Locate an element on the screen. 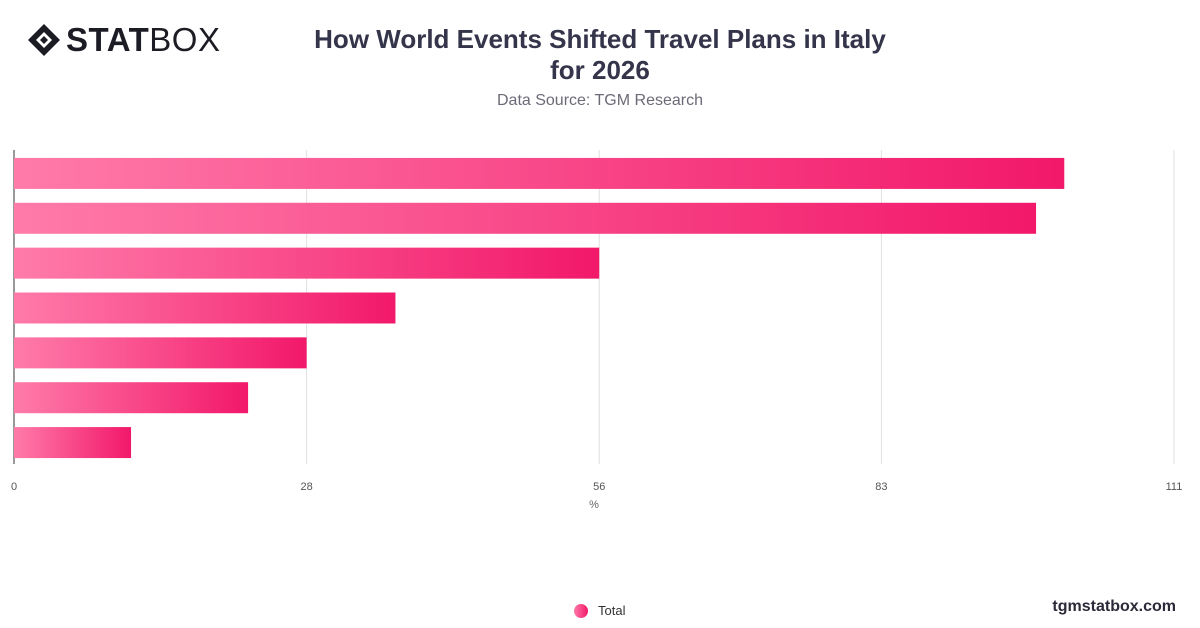  x-tick-label: 111 is located at coordinates (1174, 487).